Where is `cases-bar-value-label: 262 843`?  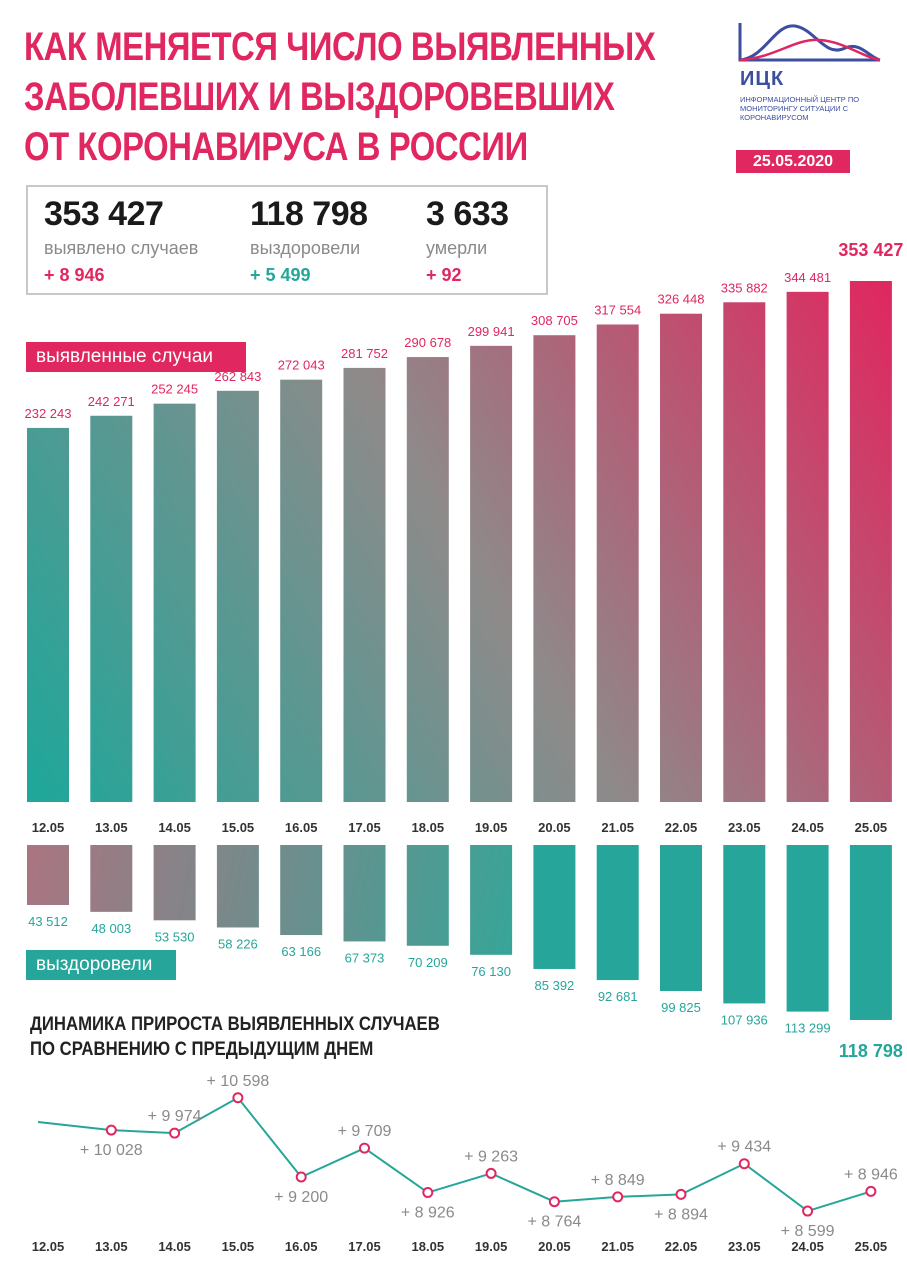
cases-bar-value-label: 262 843 is located at coordinates (237, 376).